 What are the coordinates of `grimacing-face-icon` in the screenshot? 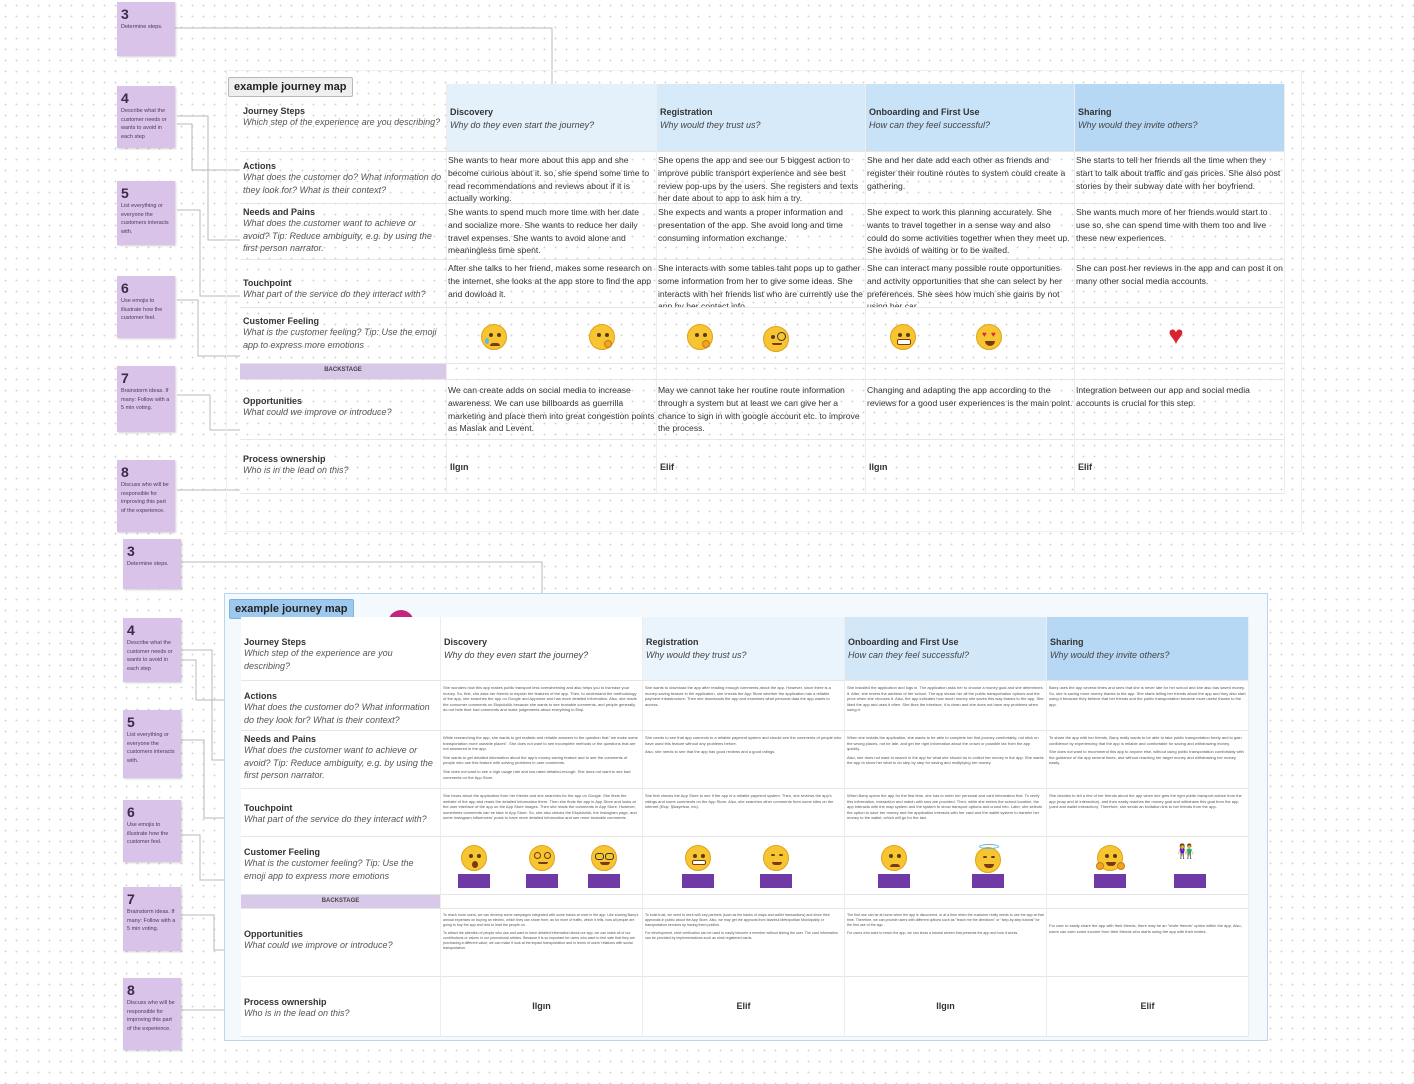 It's located at (698, 858).